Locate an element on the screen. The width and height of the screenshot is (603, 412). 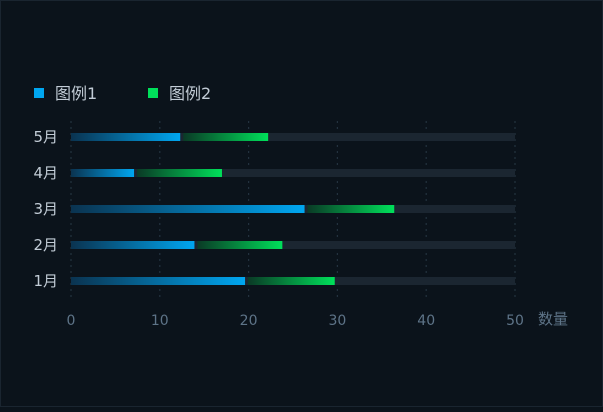
x-tick-label-0: 0 is located at coordinates (71, 321).